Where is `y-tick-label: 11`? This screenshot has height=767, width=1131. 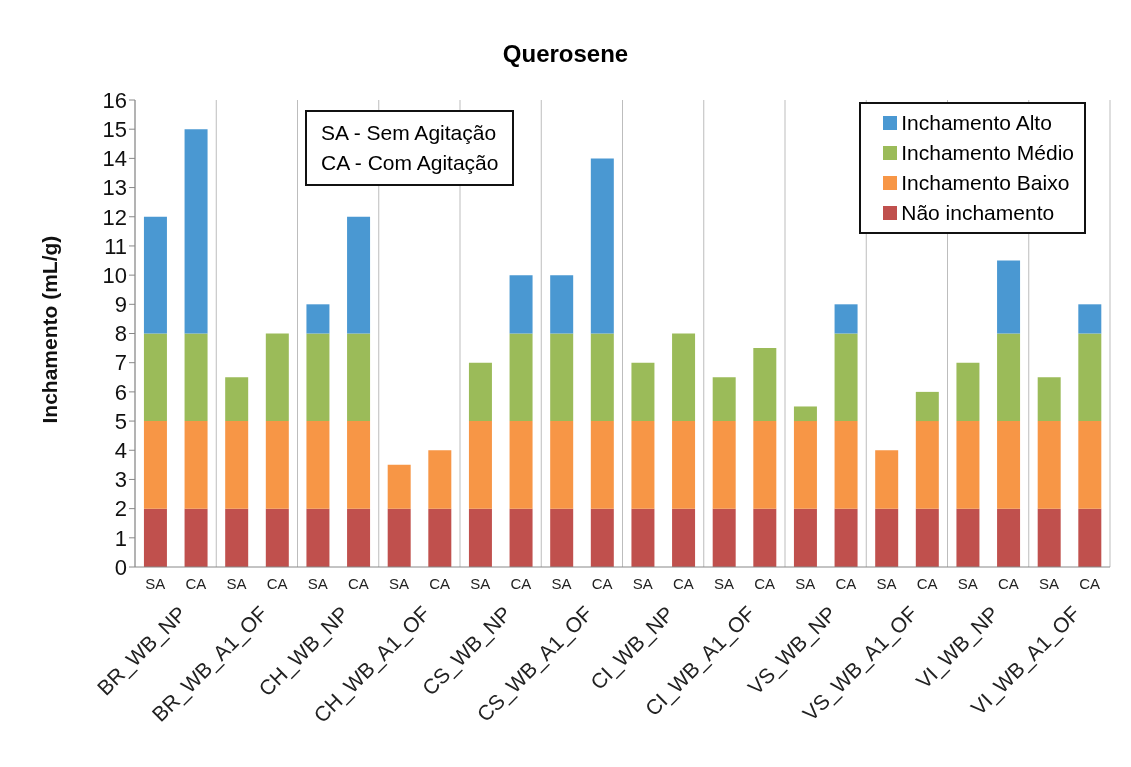
y-tick-label: 11 is located at coordinates (115, 246).